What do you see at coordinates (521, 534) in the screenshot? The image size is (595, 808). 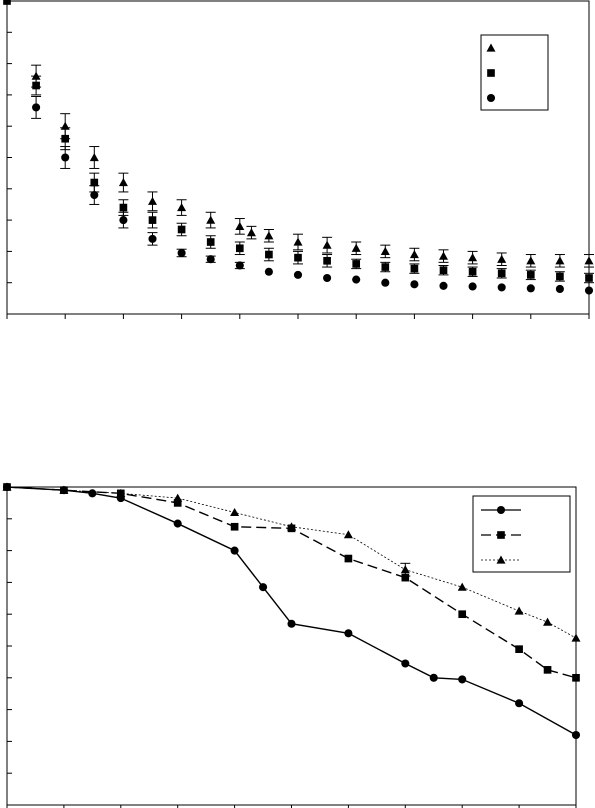 I see `legend-box` at bounding box center [521, 534].